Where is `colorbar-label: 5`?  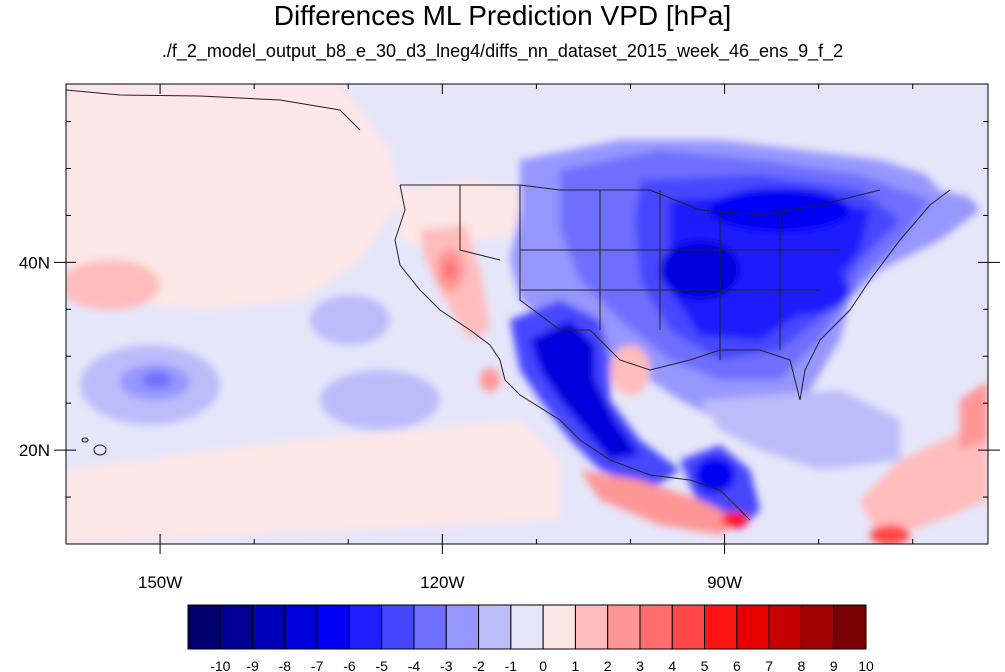
colorbar-label: 5 is located at coordinates (705, 665).